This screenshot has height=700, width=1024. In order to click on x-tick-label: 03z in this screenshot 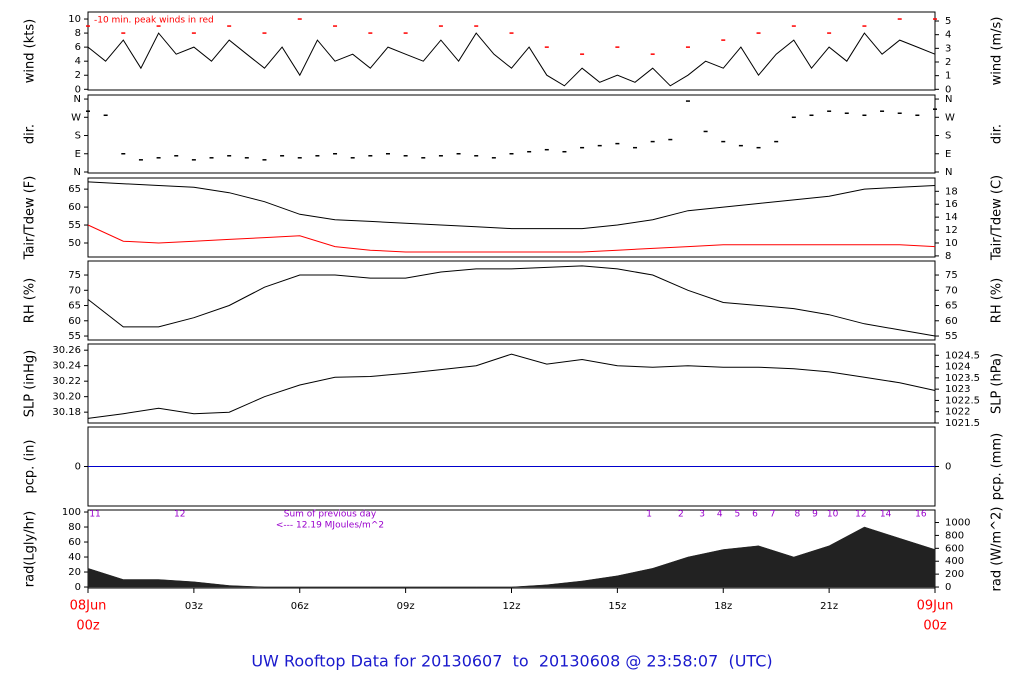, I will do `click(194, 606)`.